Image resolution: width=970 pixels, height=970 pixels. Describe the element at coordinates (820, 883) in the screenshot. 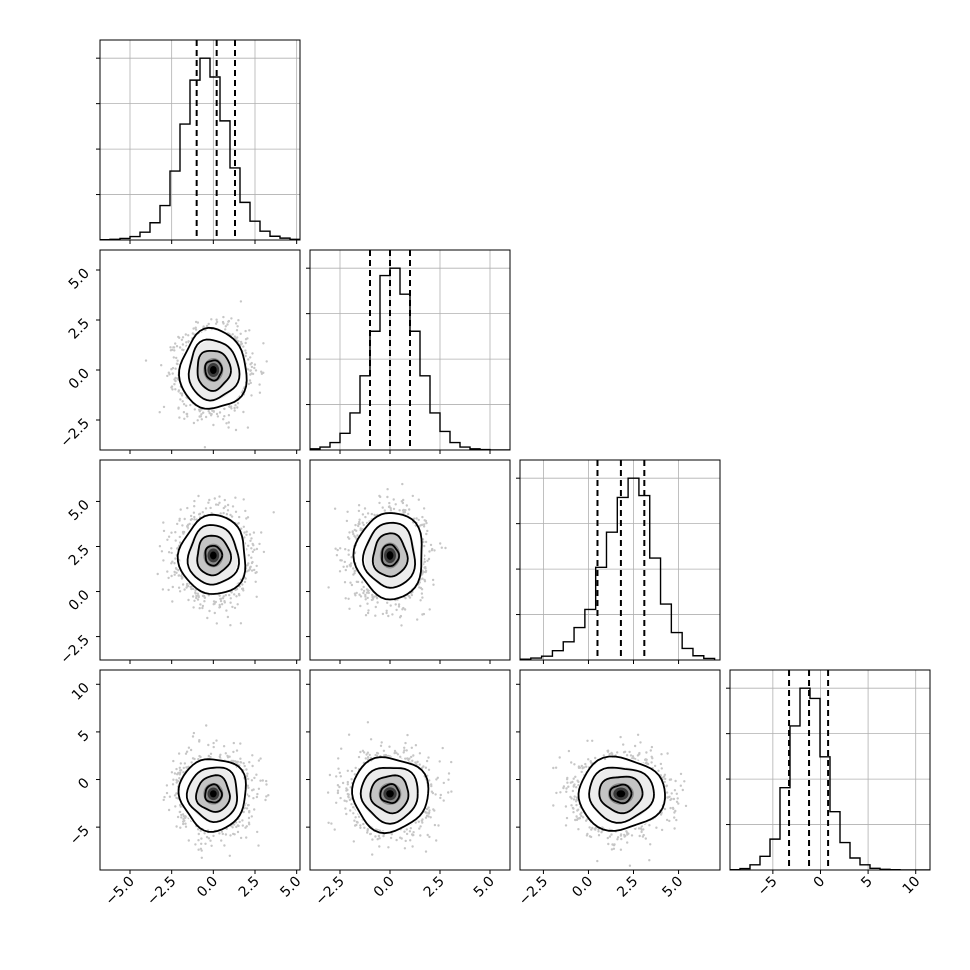

I see `x-tick-label: 0` at that location.